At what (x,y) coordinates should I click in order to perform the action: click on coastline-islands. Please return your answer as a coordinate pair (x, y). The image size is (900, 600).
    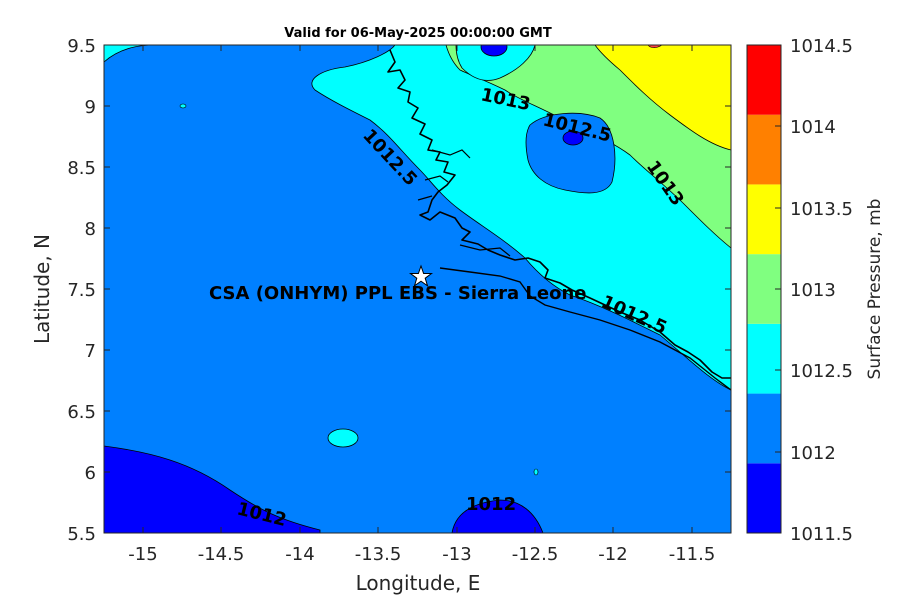
    Looking at the image, I should click on (585, 329).